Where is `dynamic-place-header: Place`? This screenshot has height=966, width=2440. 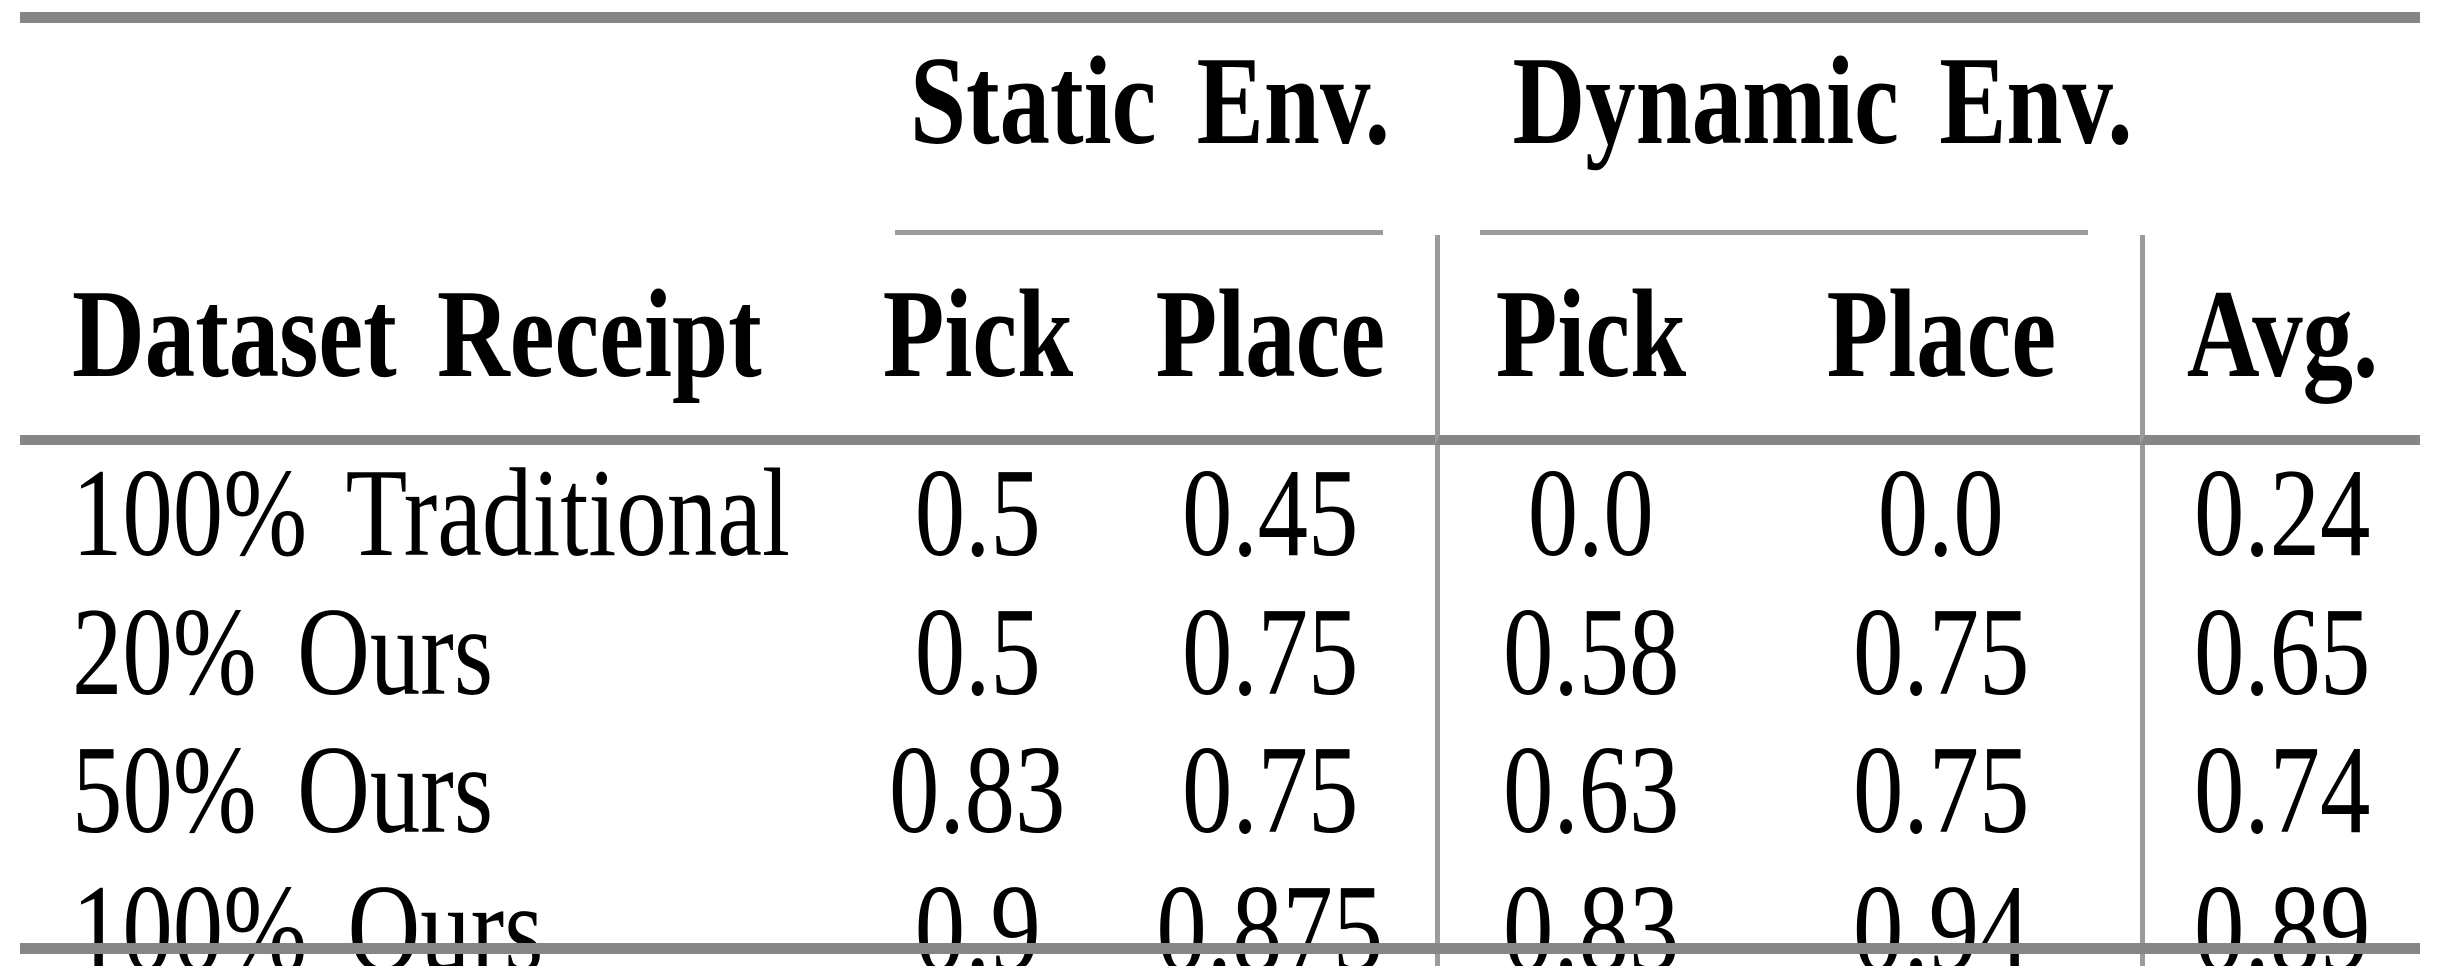
dynamic-place-header: Place is located at coordinates (1941, 340).